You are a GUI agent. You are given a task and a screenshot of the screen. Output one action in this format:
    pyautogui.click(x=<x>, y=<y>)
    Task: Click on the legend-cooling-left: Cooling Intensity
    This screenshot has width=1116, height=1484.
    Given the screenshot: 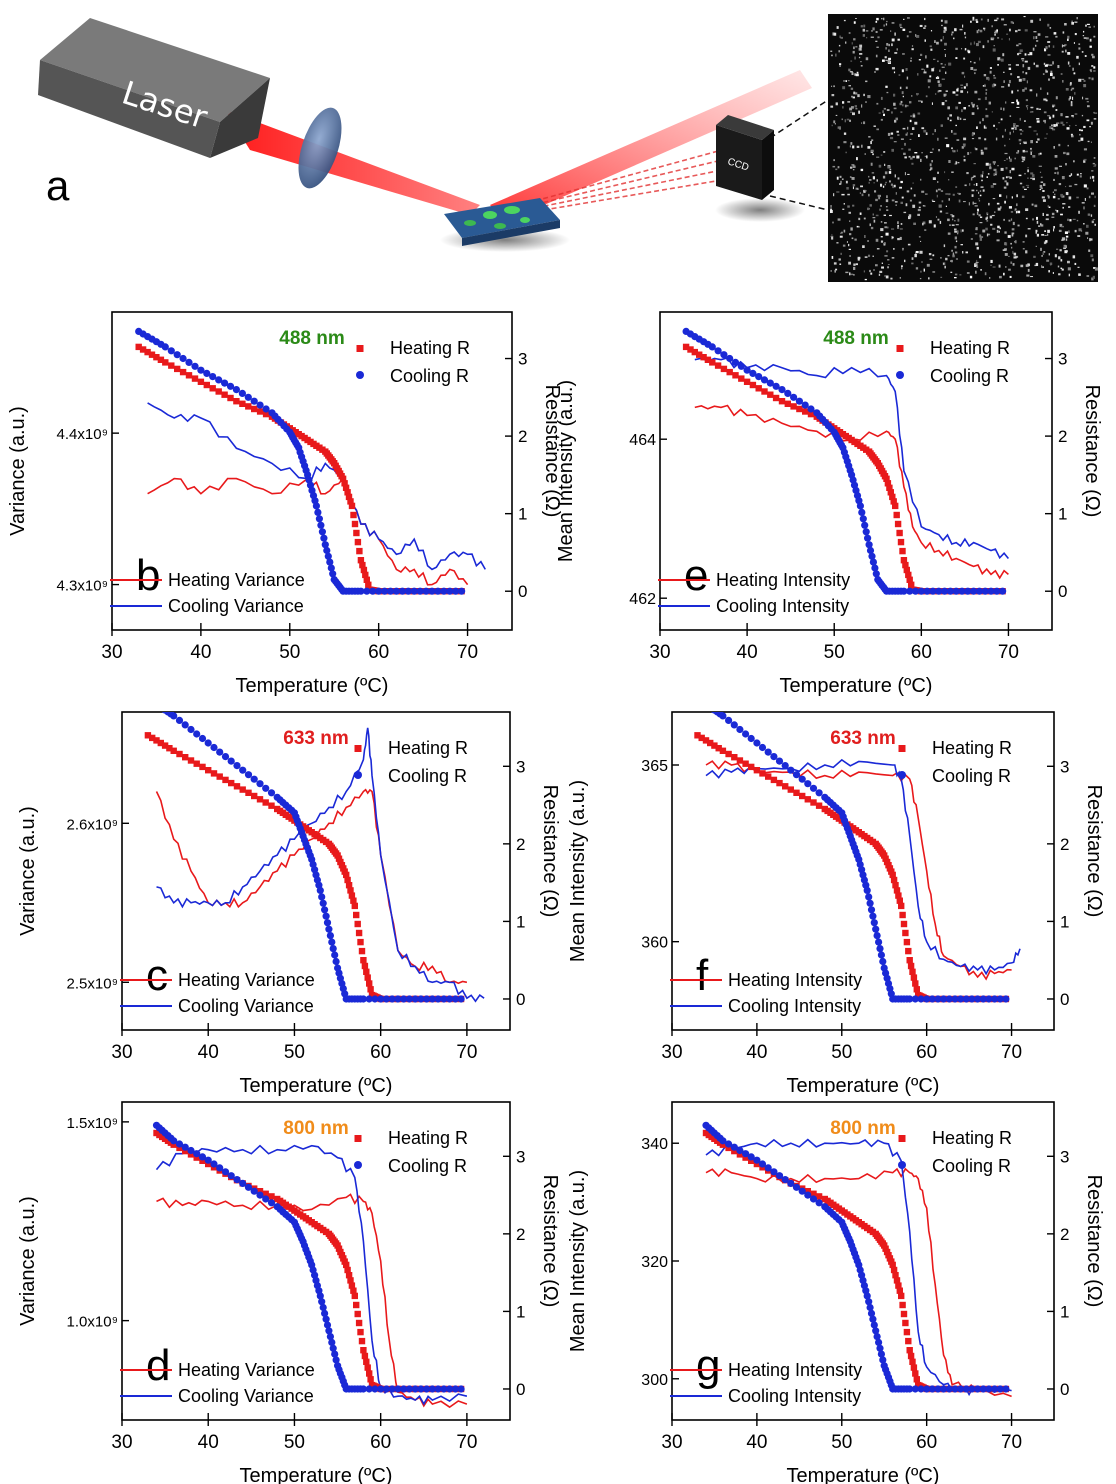 What is the action you would take?
    pyautogui.click(x=794, y=1006)
    